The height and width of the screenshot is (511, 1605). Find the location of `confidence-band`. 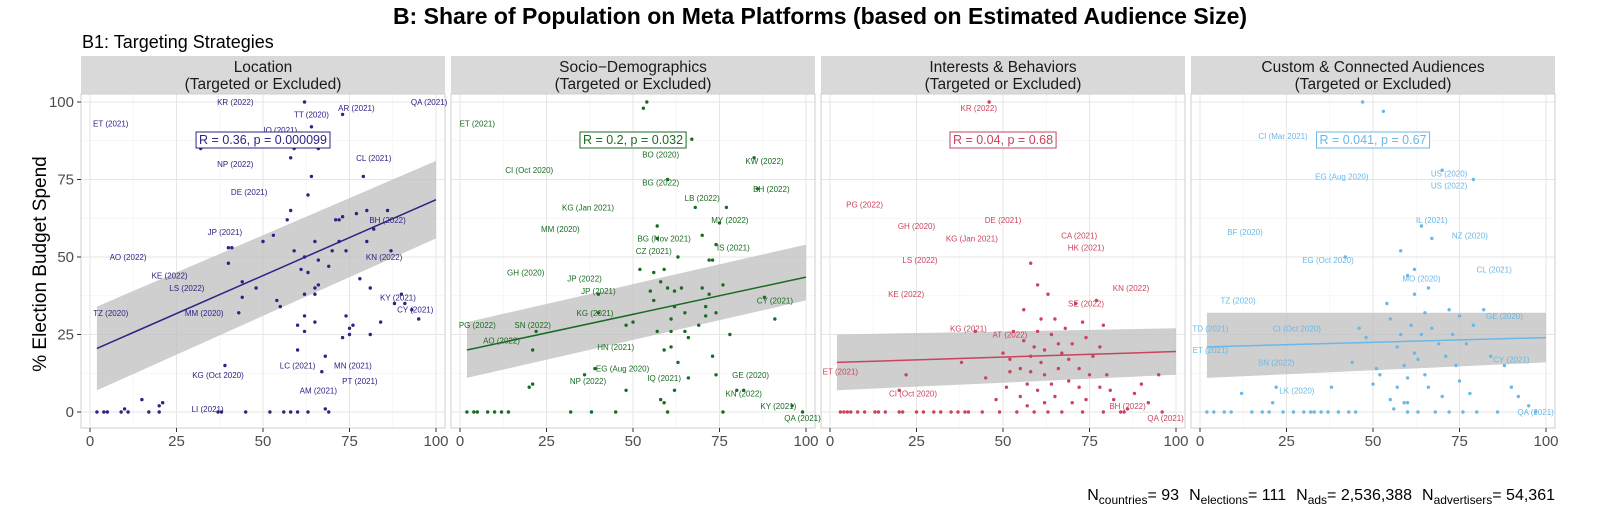

confidence-band is located at coordinates (1006, 359).